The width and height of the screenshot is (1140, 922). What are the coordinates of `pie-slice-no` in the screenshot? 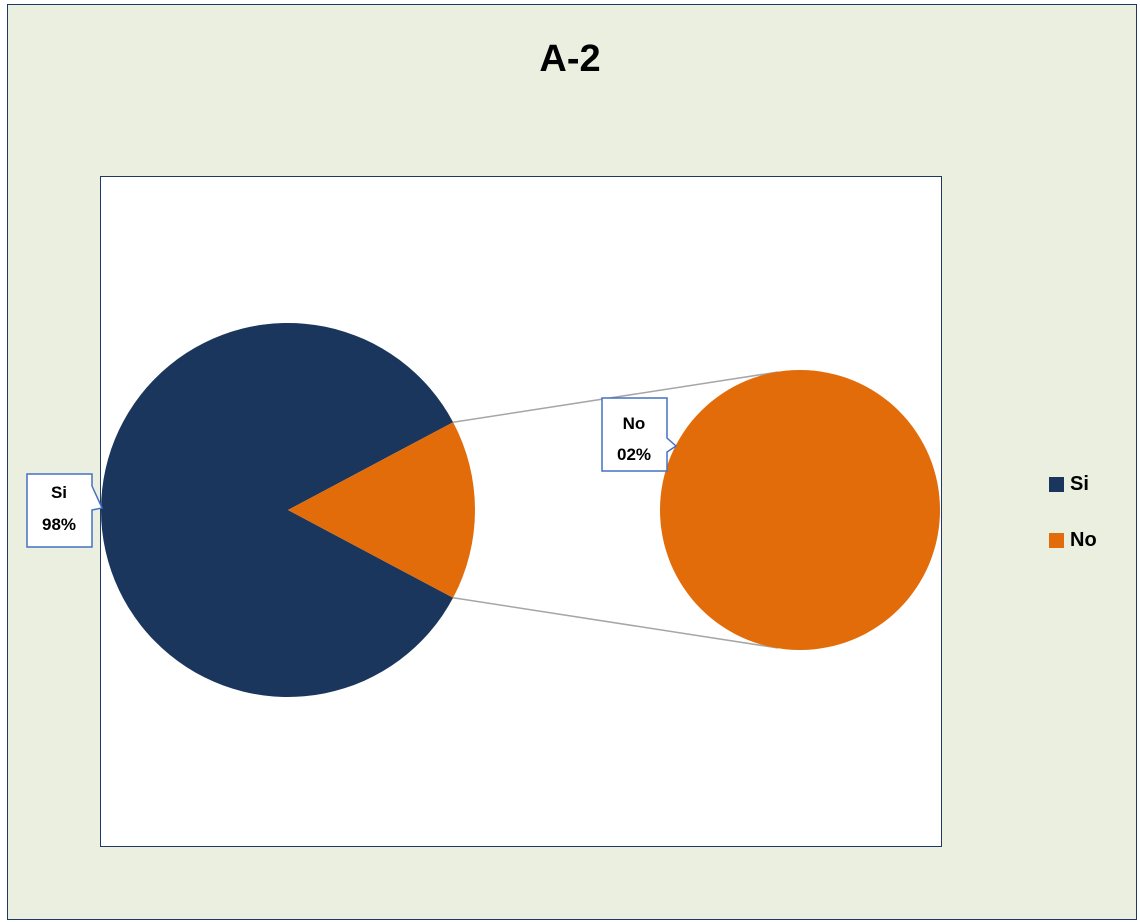 It's located at (381, 510).